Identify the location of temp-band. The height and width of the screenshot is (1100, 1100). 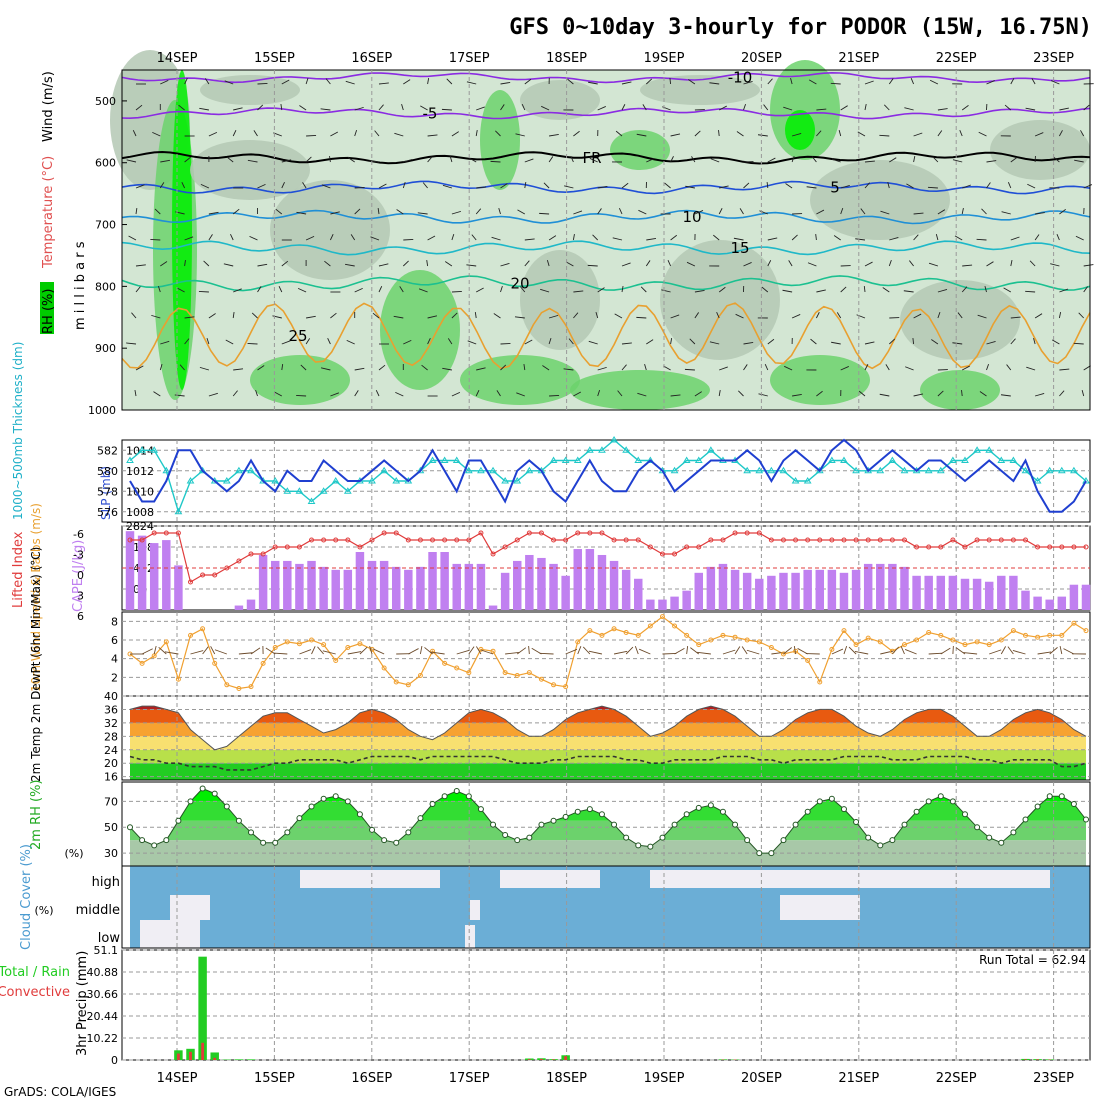
(608, 729).